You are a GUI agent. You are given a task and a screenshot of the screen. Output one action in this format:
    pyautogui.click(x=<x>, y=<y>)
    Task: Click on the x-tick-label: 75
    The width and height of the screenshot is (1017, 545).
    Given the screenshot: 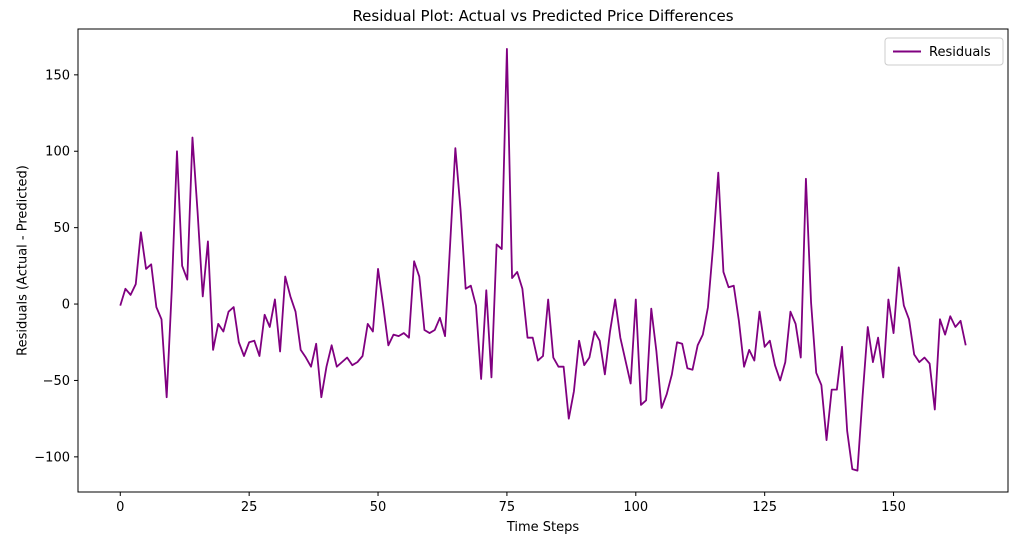 What is the action you would take?
    pyautogui.click(x=507, y=507)
    